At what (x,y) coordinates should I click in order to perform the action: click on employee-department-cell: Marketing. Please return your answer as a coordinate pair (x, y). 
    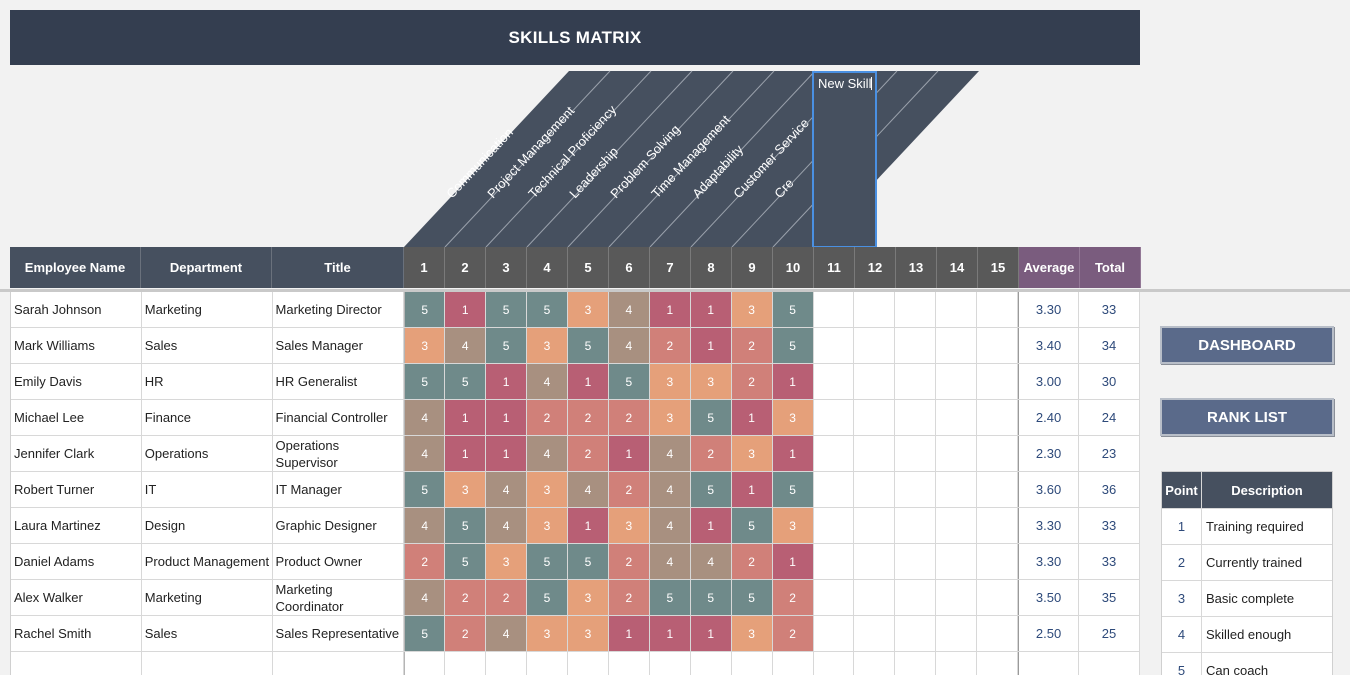
    Looking at the image, I should click on (207, 309).